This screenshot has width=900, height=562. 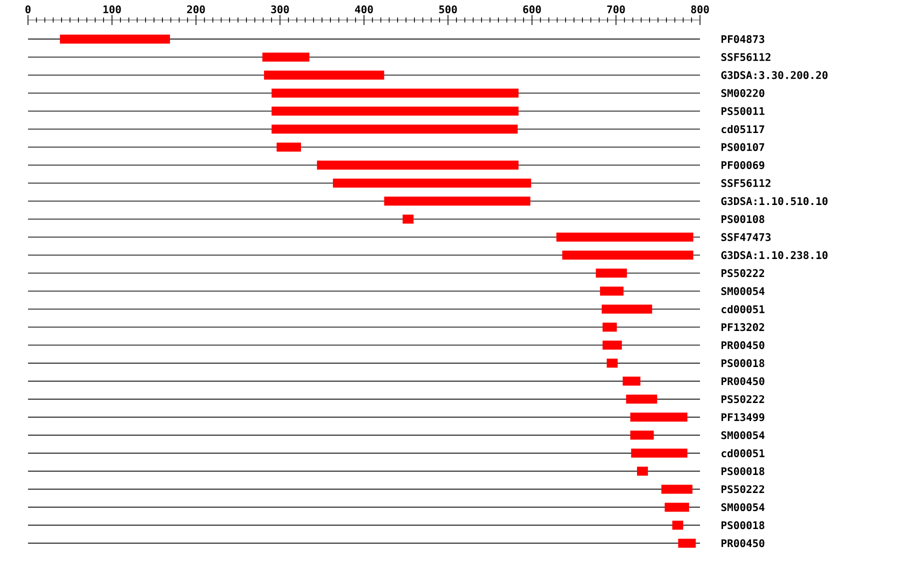 I want to click on x-tick-label: 300, so click(x=280, y=9).